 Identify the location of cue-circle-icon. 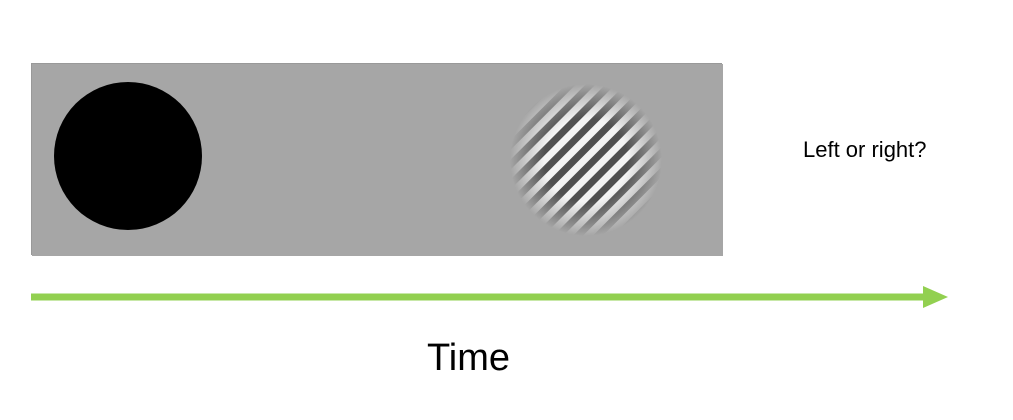
(128, 156).